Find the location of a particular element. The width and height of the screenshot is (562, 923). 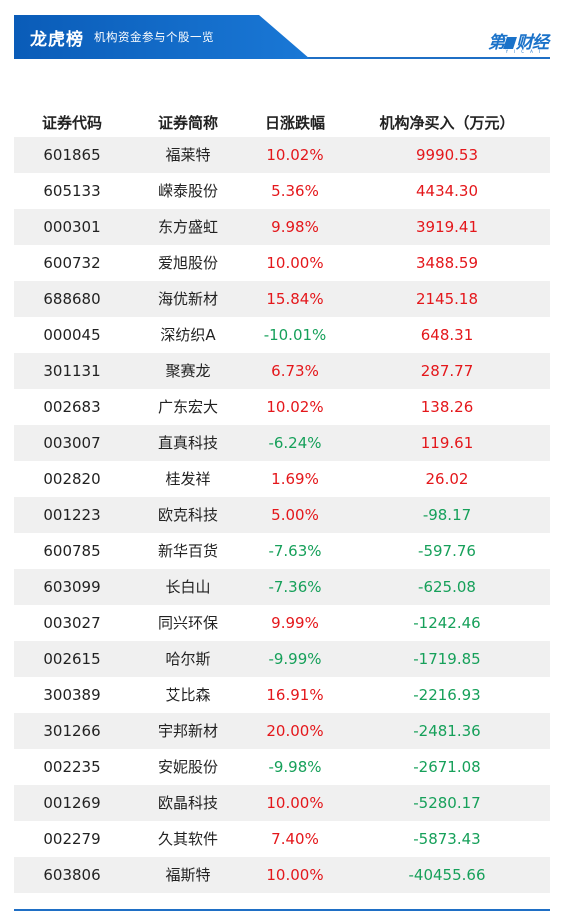

page-title: 龙虎榜 is located at coordinates (57, 39).